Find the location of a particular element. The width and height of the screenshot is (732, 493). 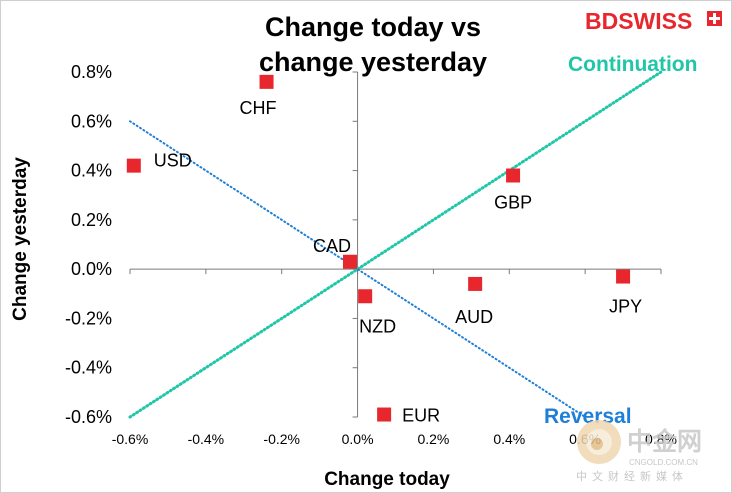

y-tick-label: 0.8% is located at coordinates (91, 72).